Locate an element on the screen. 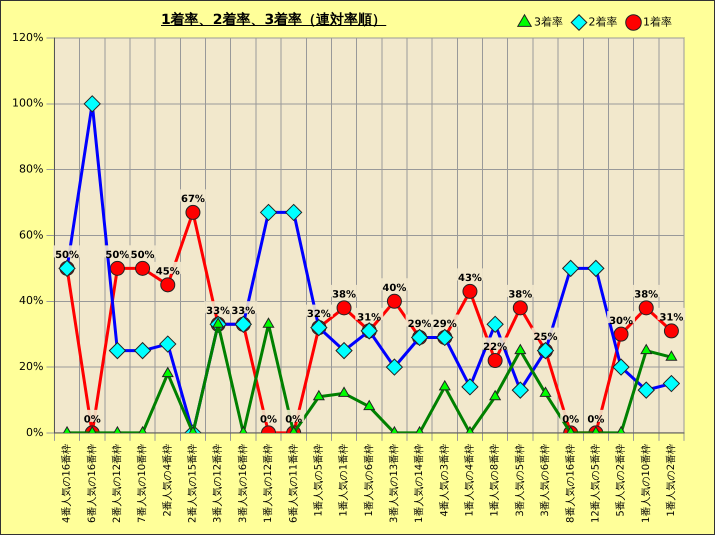 This screenshot has width=715, height=535. x-tick-label: 1番人気の10番枠 is located at coordinates (646, 484).